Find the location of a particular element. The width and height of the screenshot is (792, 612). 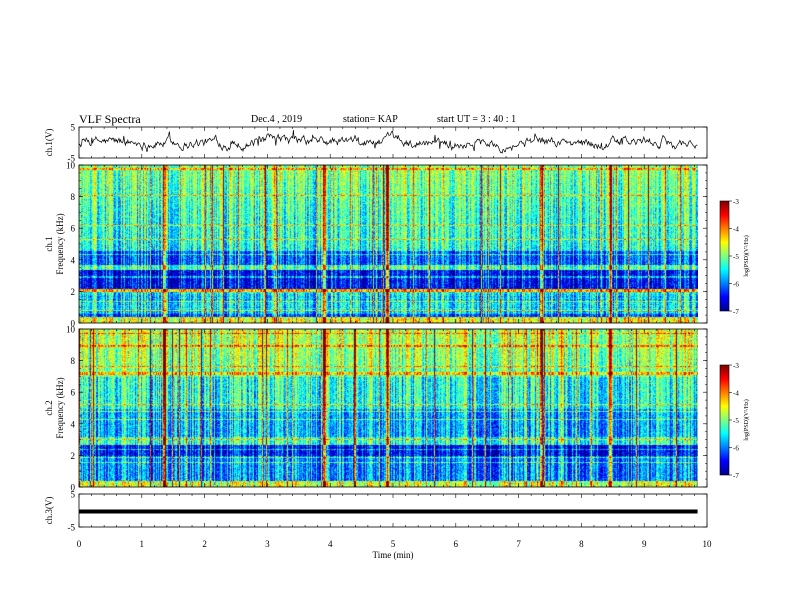

x-tick-label: 2 is located at coordinates (204, 544).